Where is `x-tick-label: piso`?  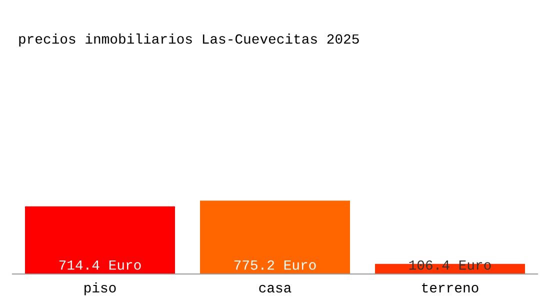
x-tick-label: piso is located at coordinates (100, 289).